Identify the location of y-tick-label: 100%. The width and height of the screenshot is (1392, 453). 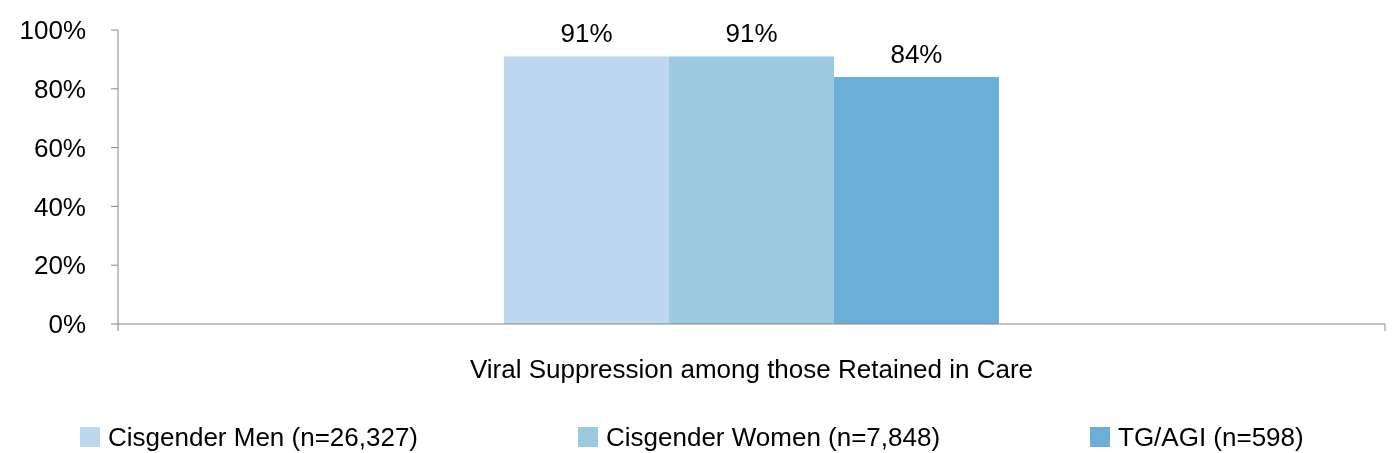
(52, 30).